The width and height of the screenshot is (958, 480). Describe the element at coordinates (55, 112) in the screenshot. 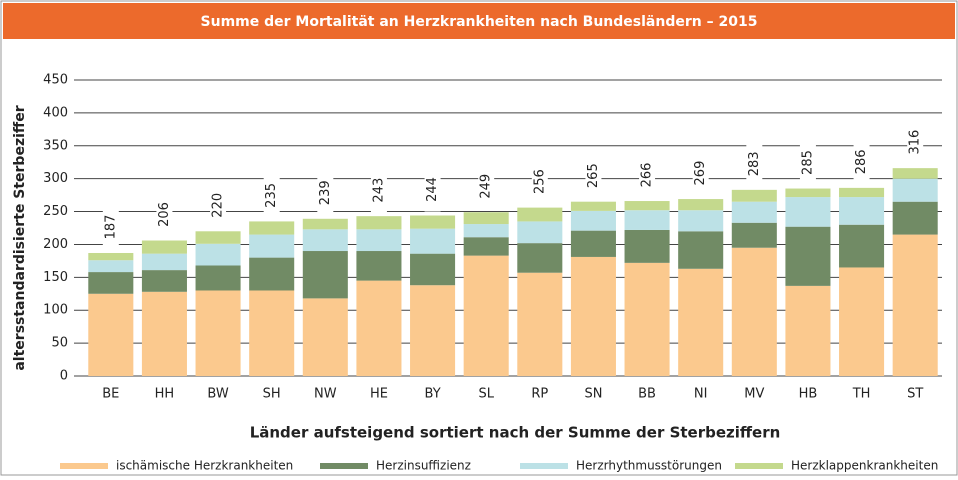

I see `y-tick-label: 400` at that location.